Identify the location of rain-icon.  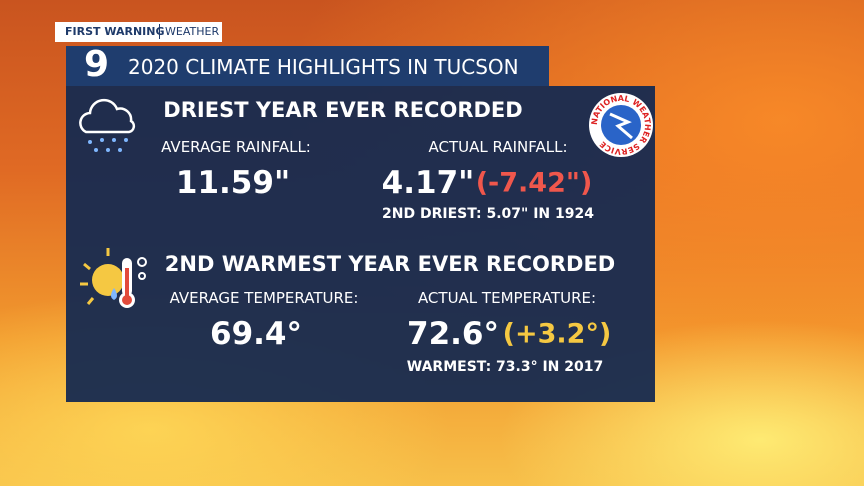
(107, 125).